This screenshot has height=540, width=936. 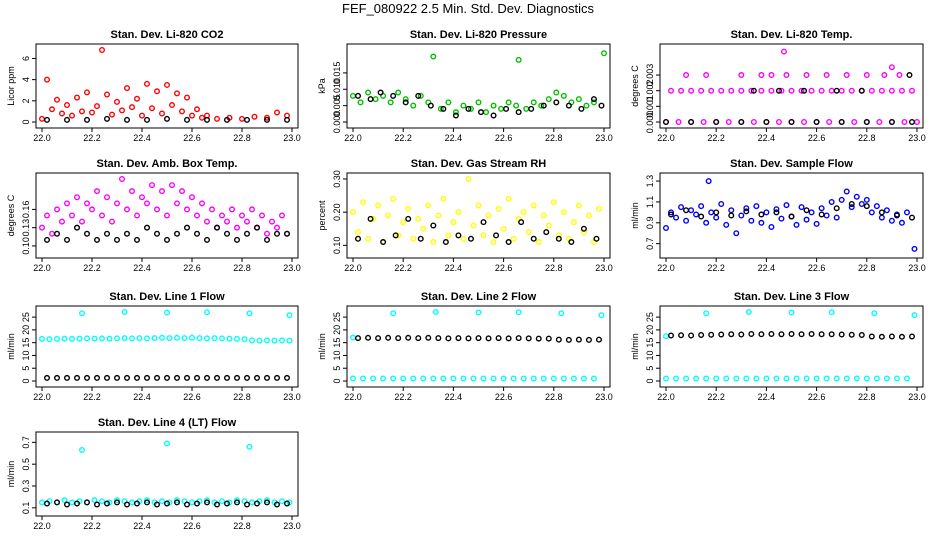 What do you see at coordinates (292, 268) in the screenshot?
I see `x-tick-label: 23.0` at bounding box center [292, 268].